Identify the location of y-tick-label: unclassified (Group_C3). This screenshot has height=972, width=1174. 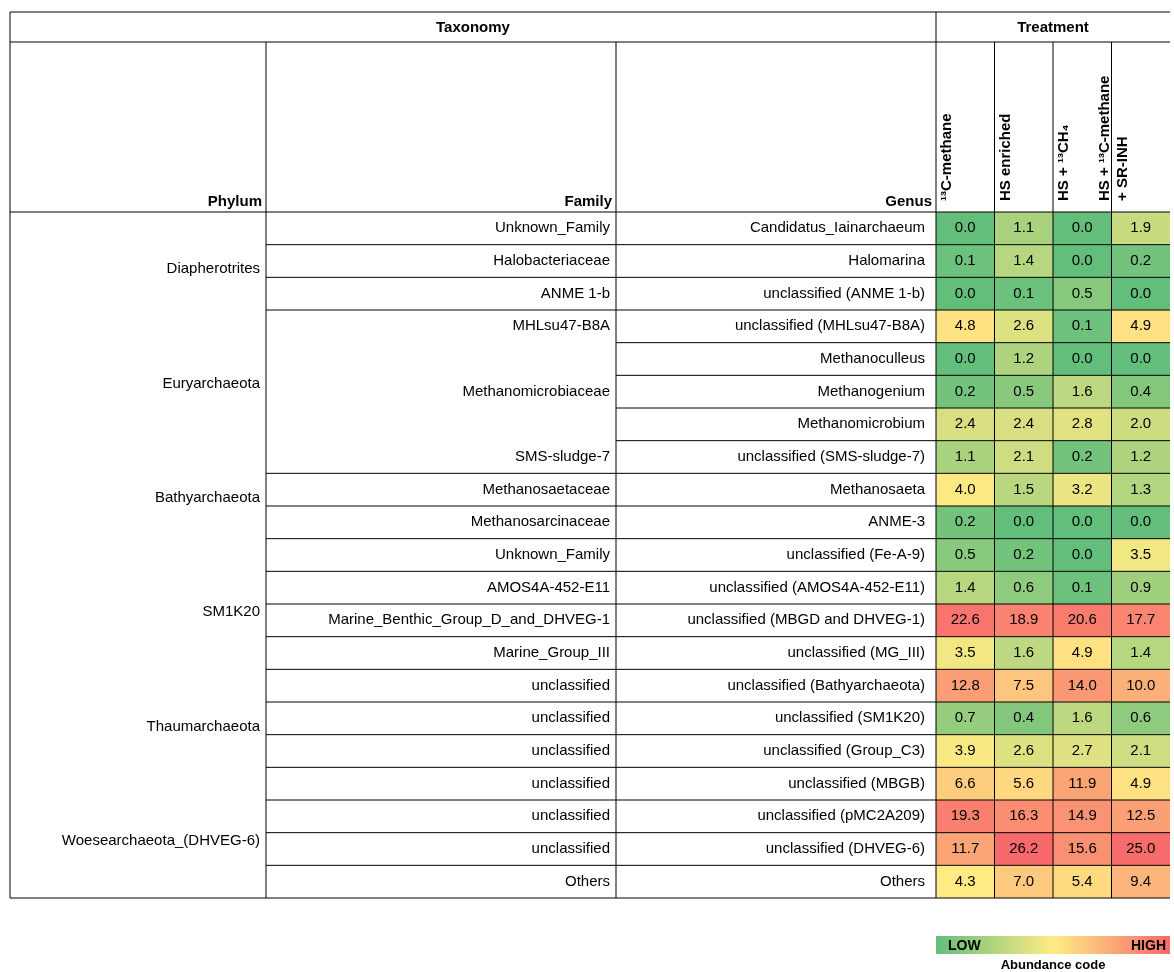
(844, 750).